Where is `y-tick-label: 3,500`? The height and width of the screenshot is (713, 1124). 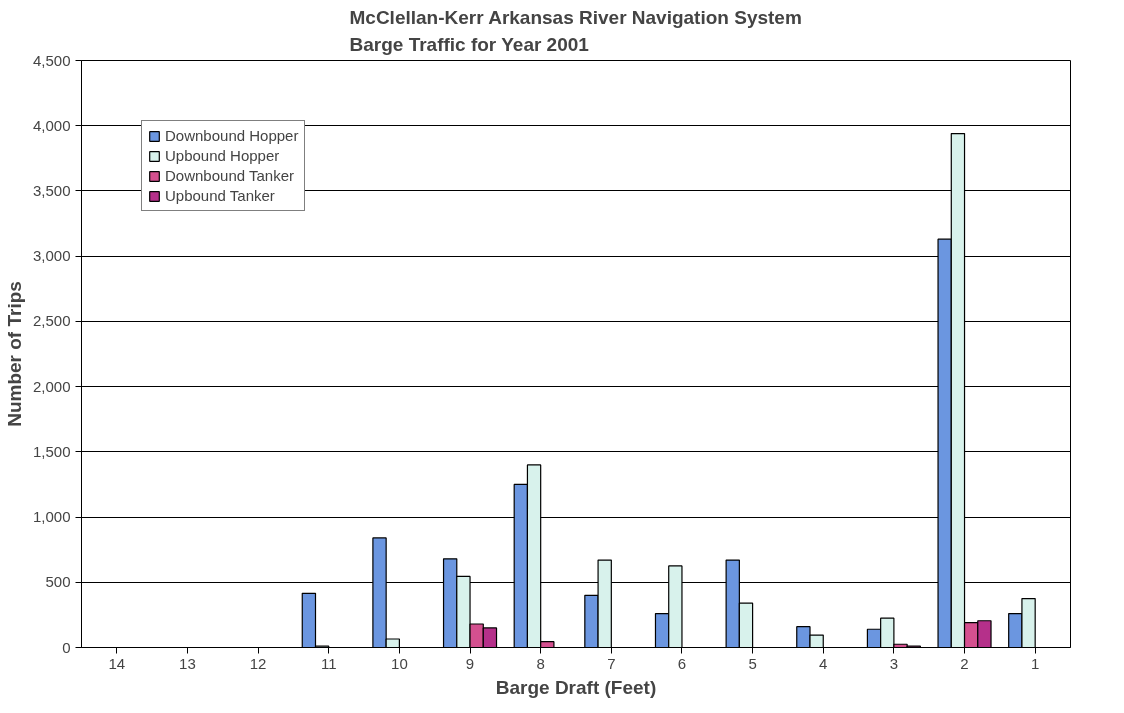
y-tick-label: 3,500 is located at coordinates (51, 190).